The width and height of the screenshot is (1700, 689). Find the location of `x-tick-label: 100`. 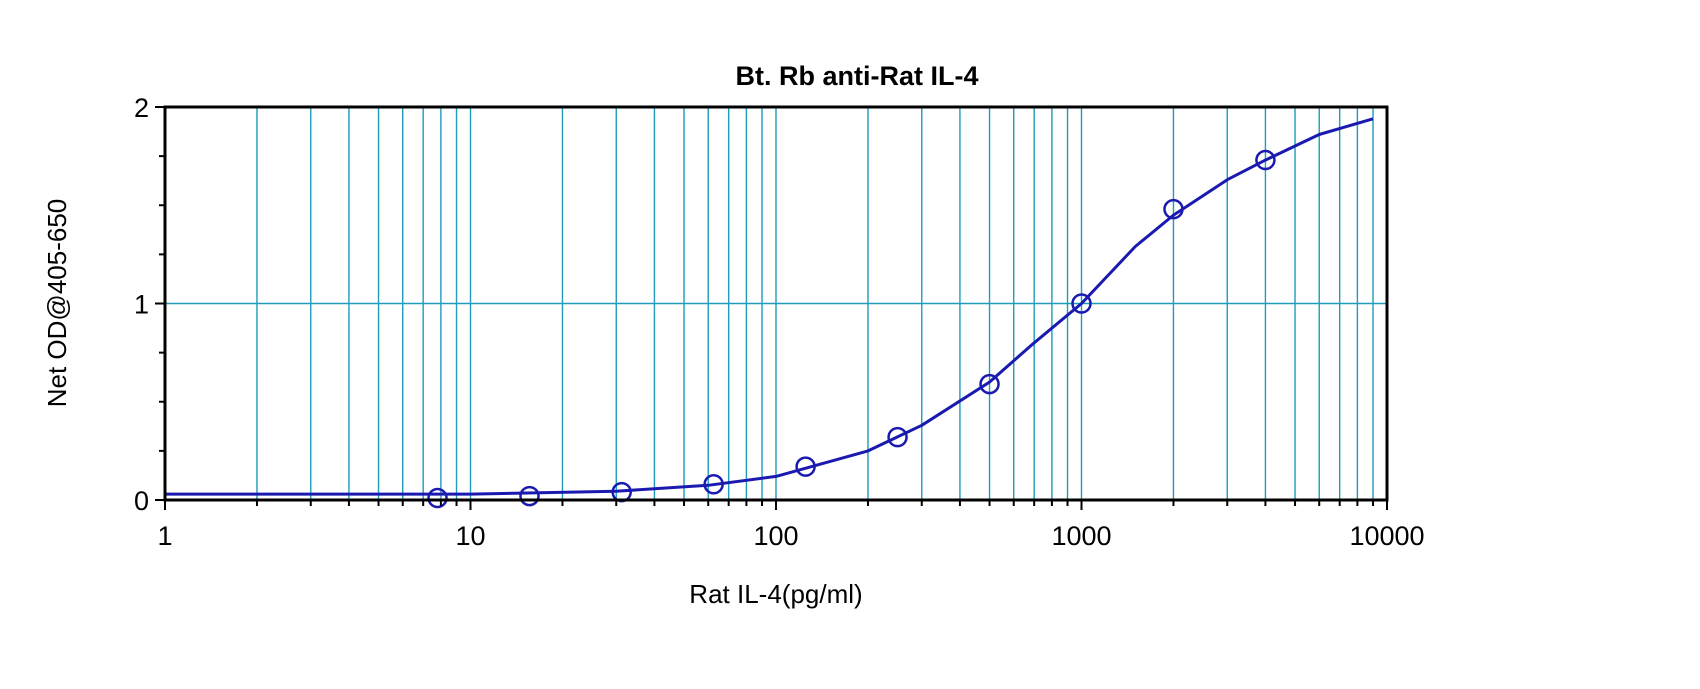

x-tick-label: 100 is located at coordinates (775, 536).